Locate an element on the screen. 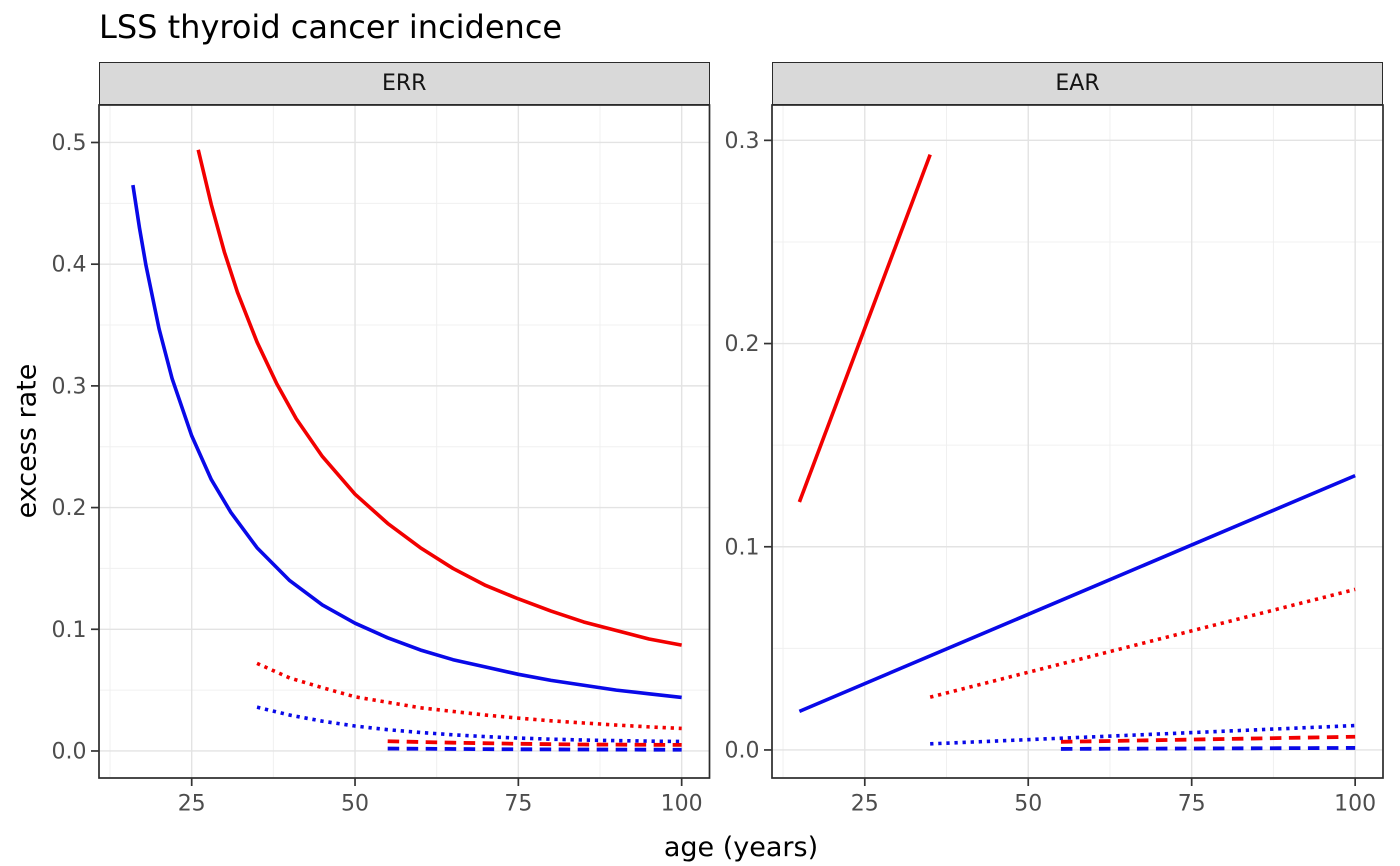  series-line-ear-red-dotted is located at coordinates (1142, 643).